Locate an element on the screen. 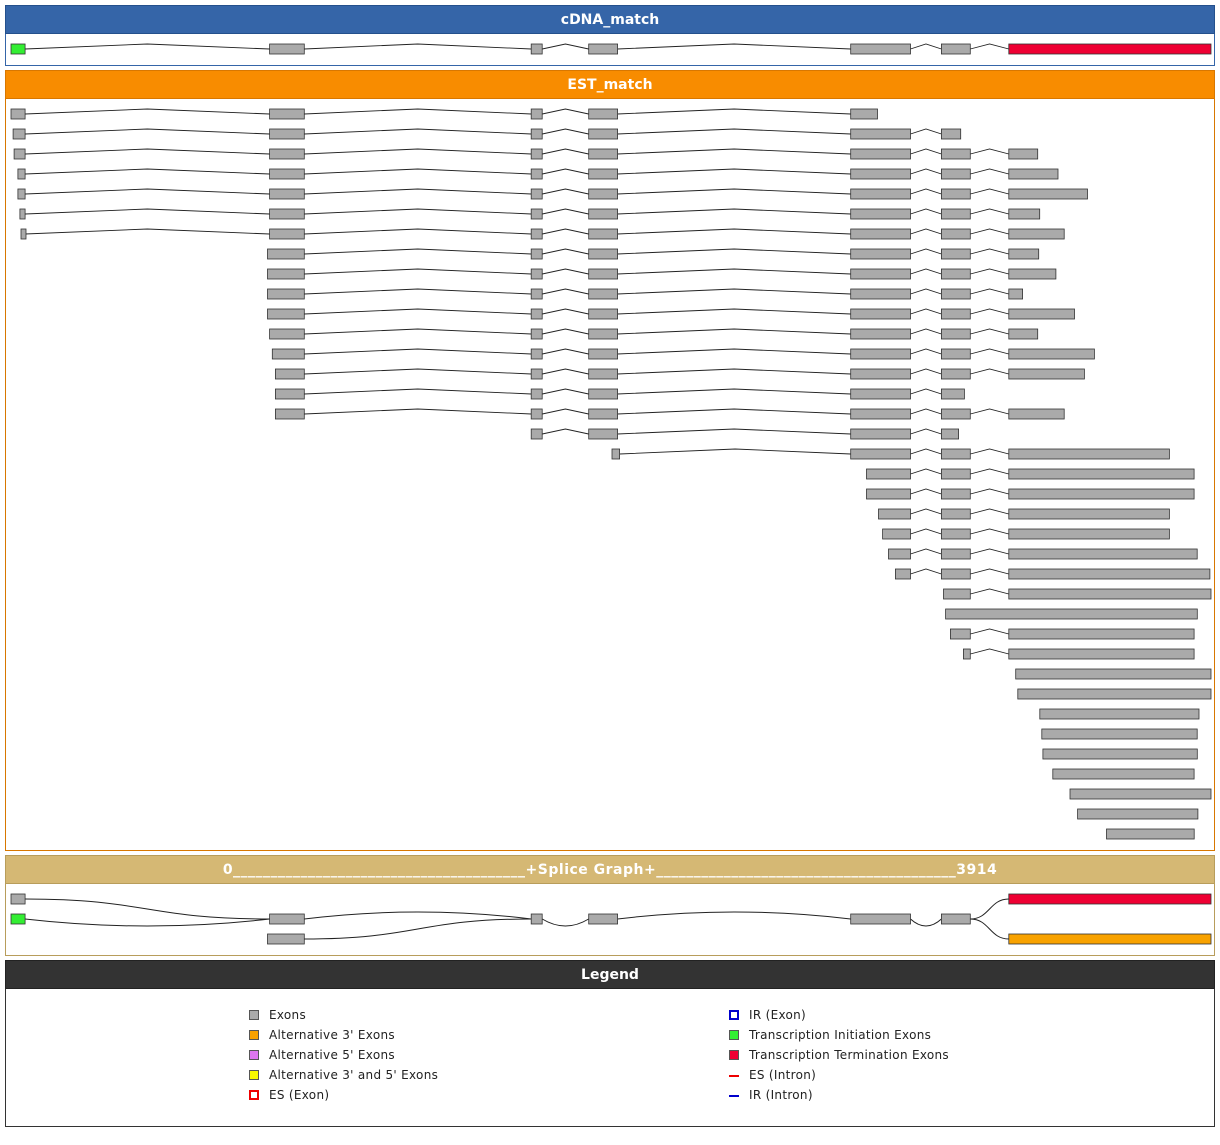  legend-label: IR (Exon) is located at coordinates (778, 1015).